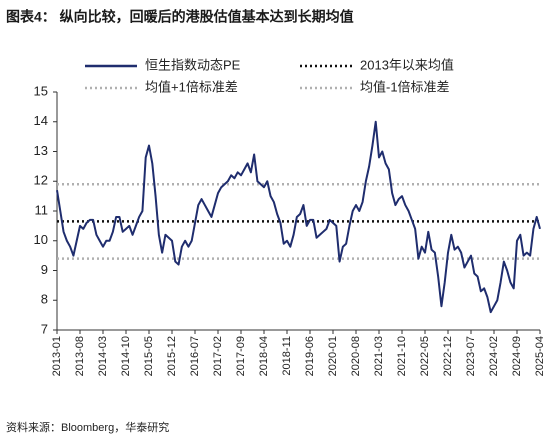 The height and width of the screenshot is (443, 550). What do you see at coordinates (41, 90) in the screenshot?
I see `y-tick-label: 15` at bounding box center [41, 90].